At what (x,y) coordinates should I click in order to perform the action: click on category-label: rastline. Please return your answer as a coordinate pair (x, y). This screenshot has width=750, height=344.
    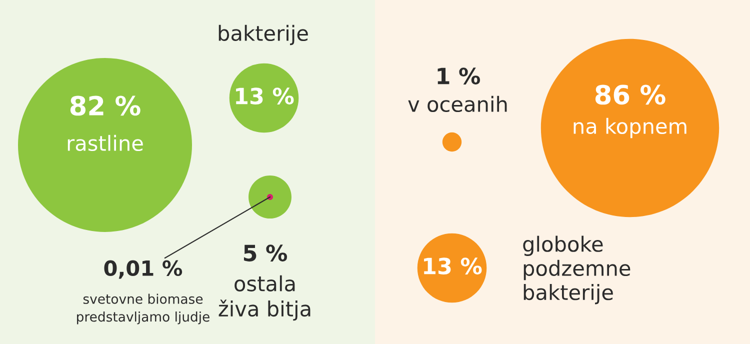
    Looking at the image, I should click on (105, 143).